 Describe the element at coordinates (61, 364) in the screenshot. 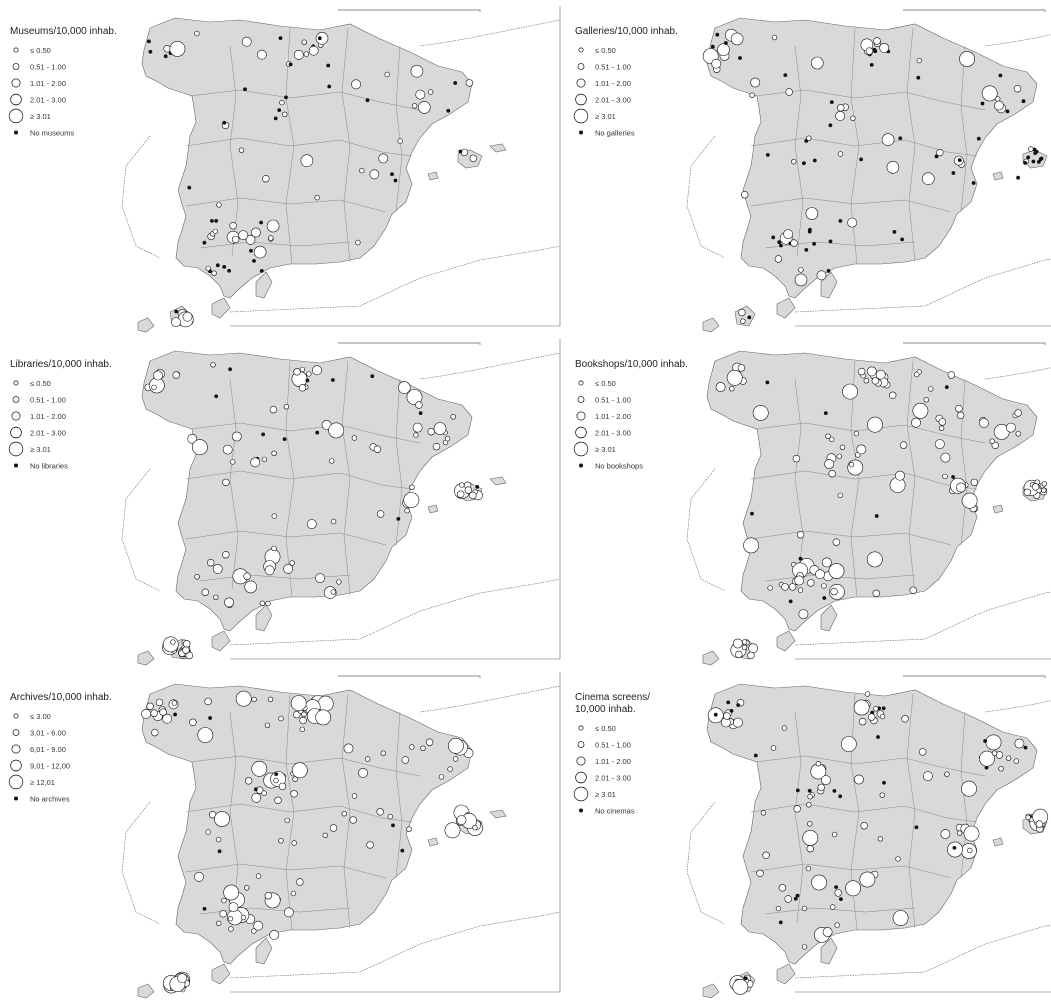

I see `legend-title: Libraries/10,000 inhab.` at that location.